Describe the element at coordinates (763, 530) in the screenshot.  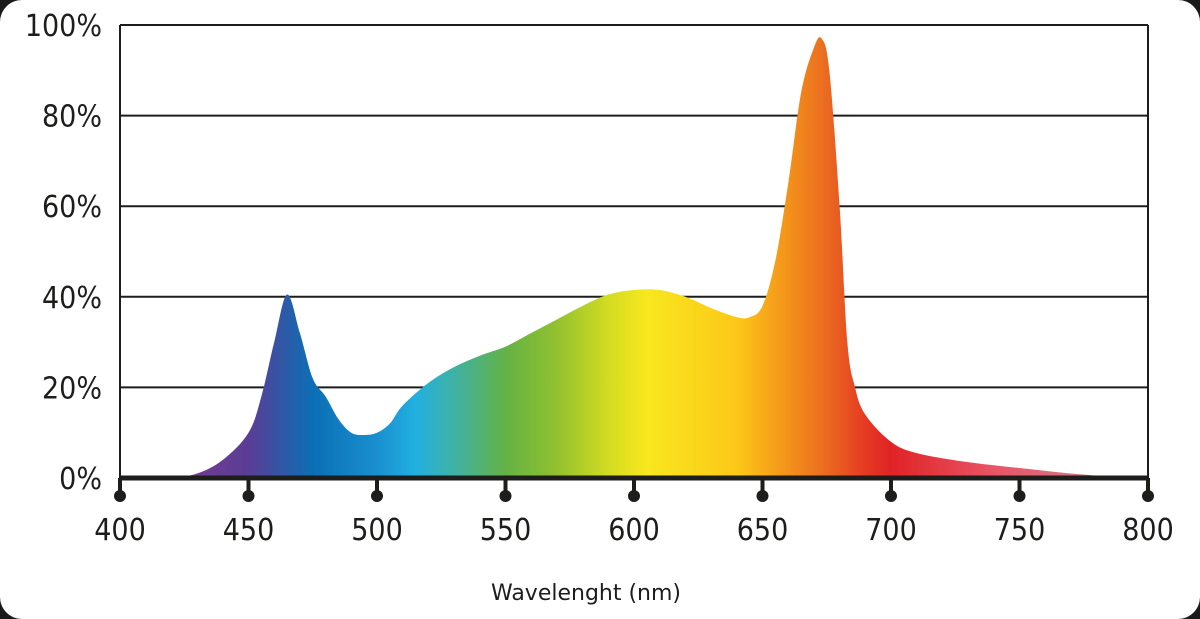
I see `x-tick-label: 650` at that location.